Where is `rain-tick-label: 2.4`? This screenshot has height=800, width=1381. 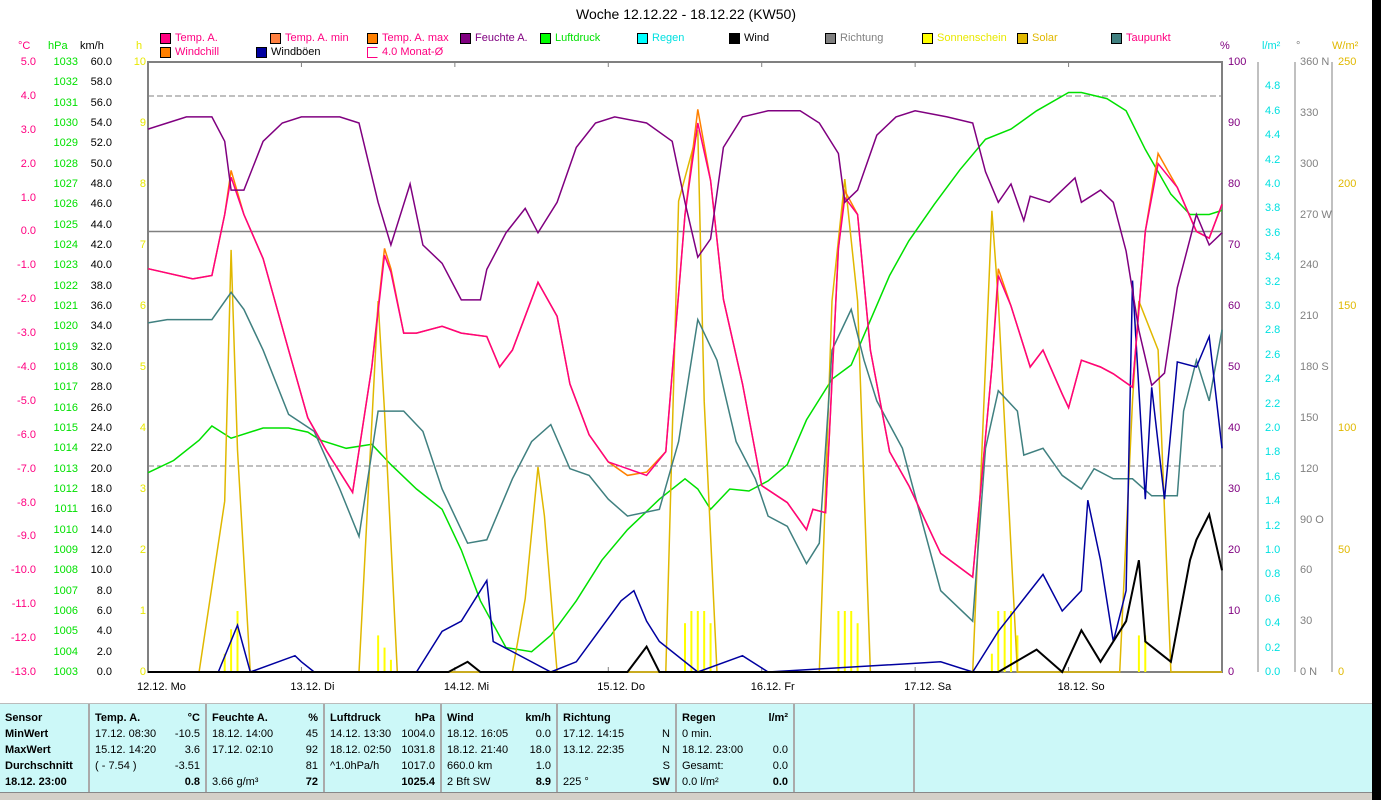 rain-tick-label: 2.4 is located at coordinates (1273, 379).